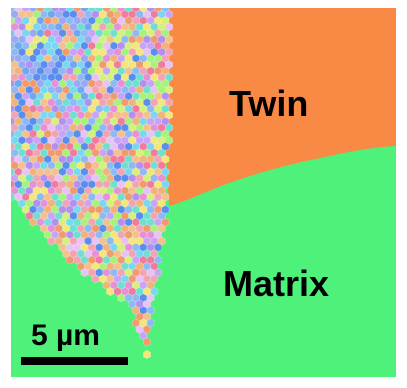  What do you see at coordinates (74, 361) in the screenshot?
I see `scale-bar-line` at bounding box center [74, 361].